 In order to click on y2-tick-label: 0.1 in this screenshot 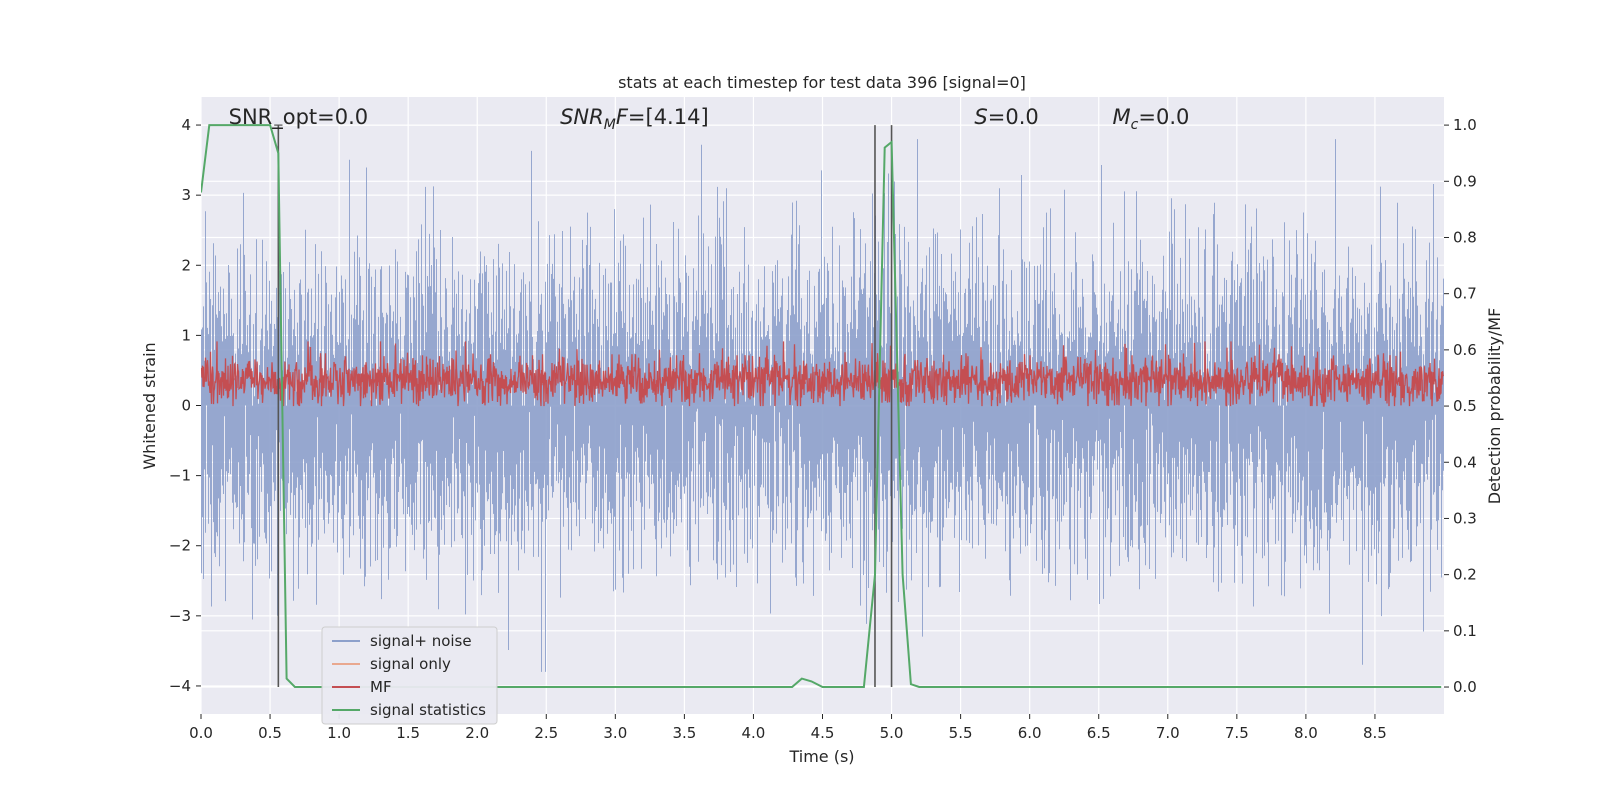, I will do `click(1465, 631)`.